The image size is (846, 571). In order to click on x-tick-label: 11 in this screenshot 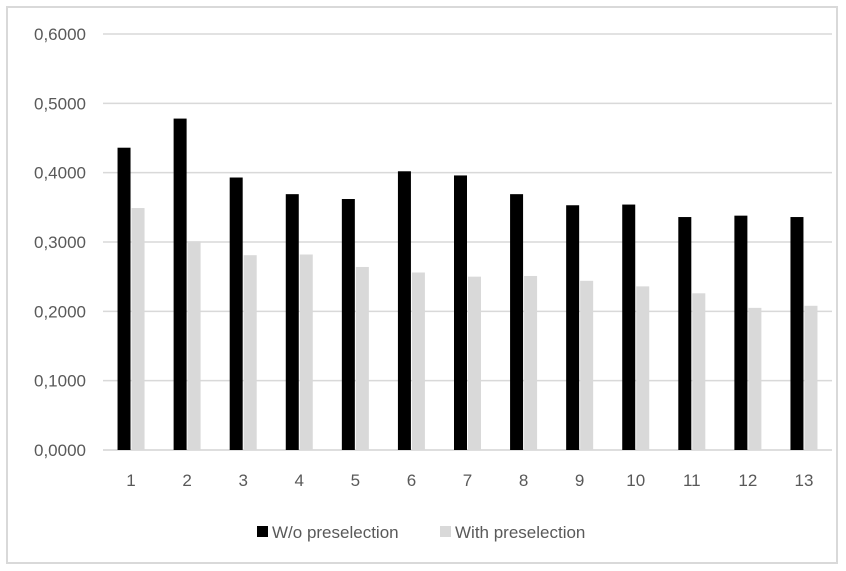, I will do `click(692, 480)`.